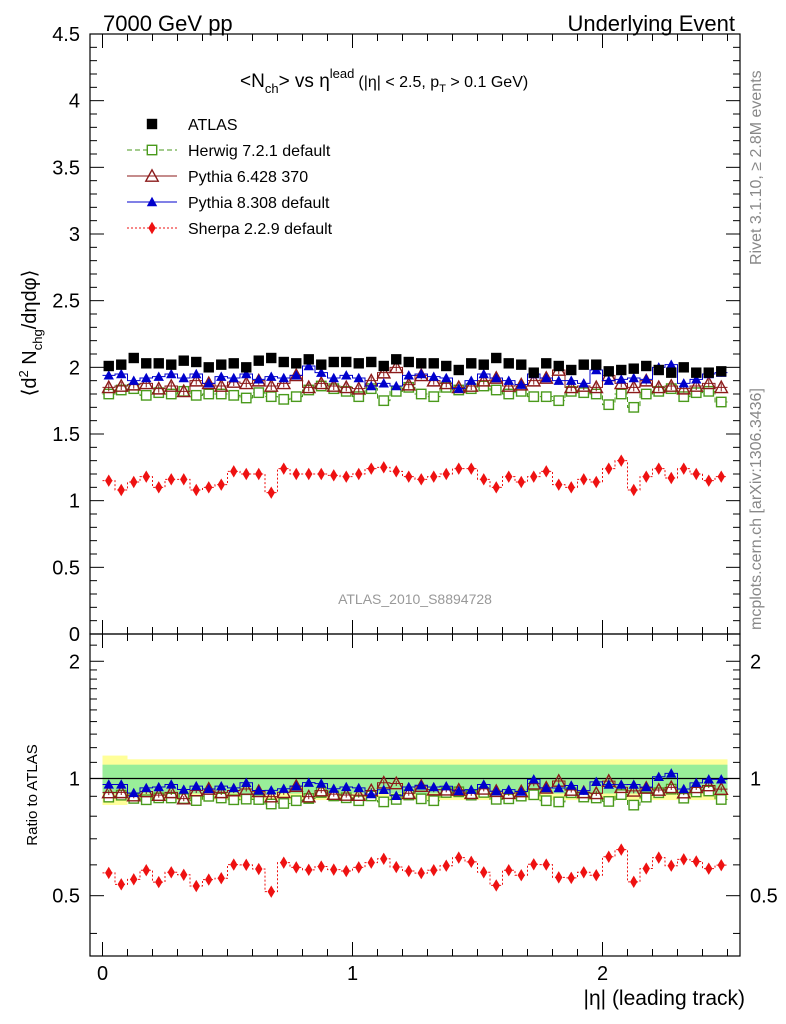  I want to click on x-tick-label: 1, so click(352, 974).